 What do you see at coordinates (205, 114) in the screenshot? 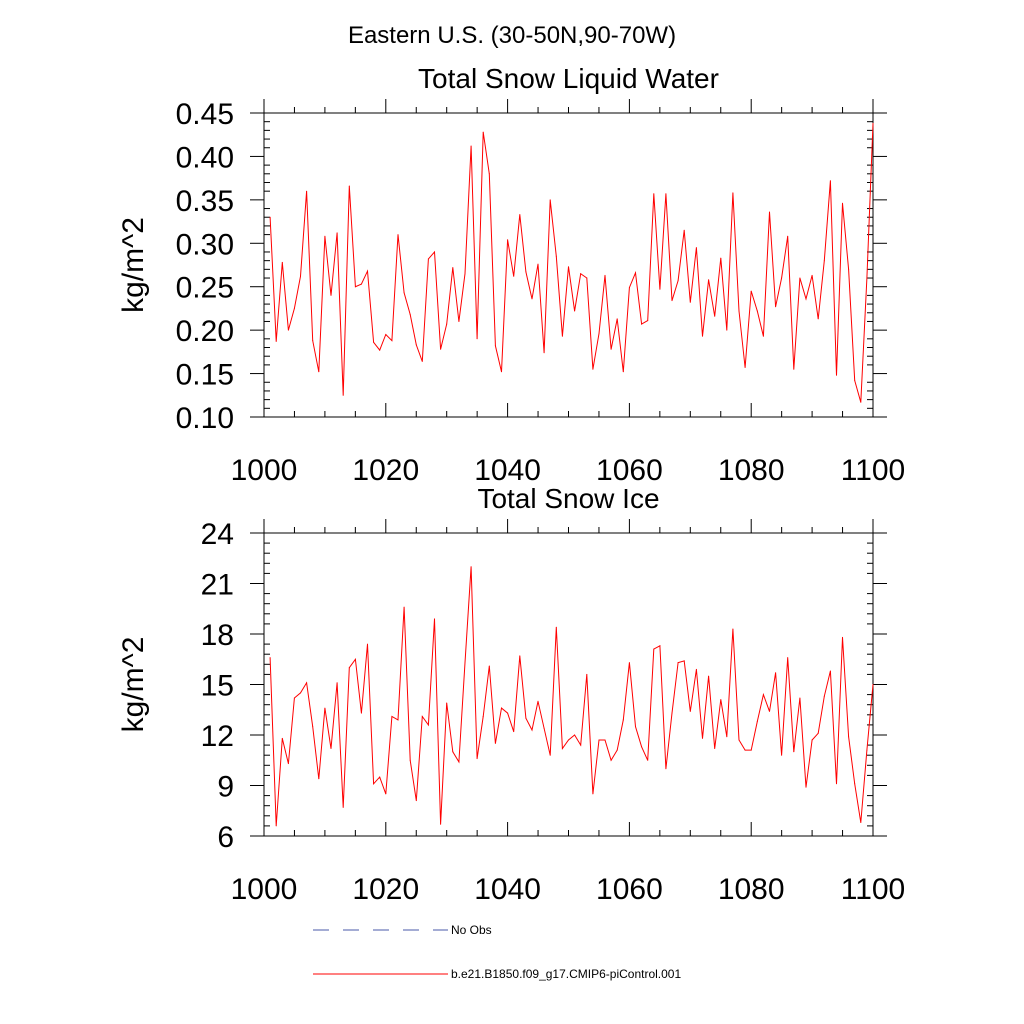
I see `y-tick-label: 0.45` at bounding box center [205, 114].